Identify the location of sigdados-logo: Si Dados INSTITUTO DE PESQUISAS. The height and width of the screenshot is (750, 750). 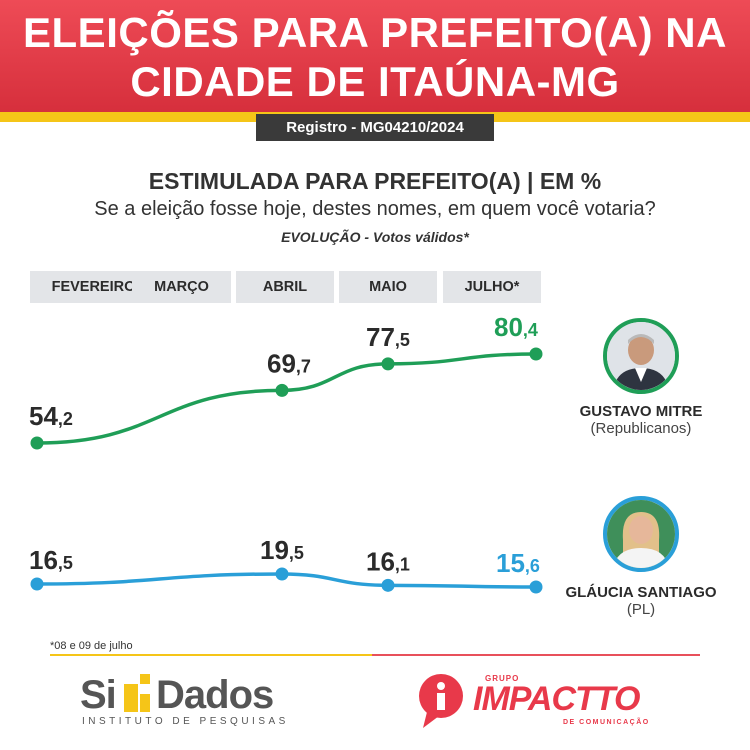
(184, 700).